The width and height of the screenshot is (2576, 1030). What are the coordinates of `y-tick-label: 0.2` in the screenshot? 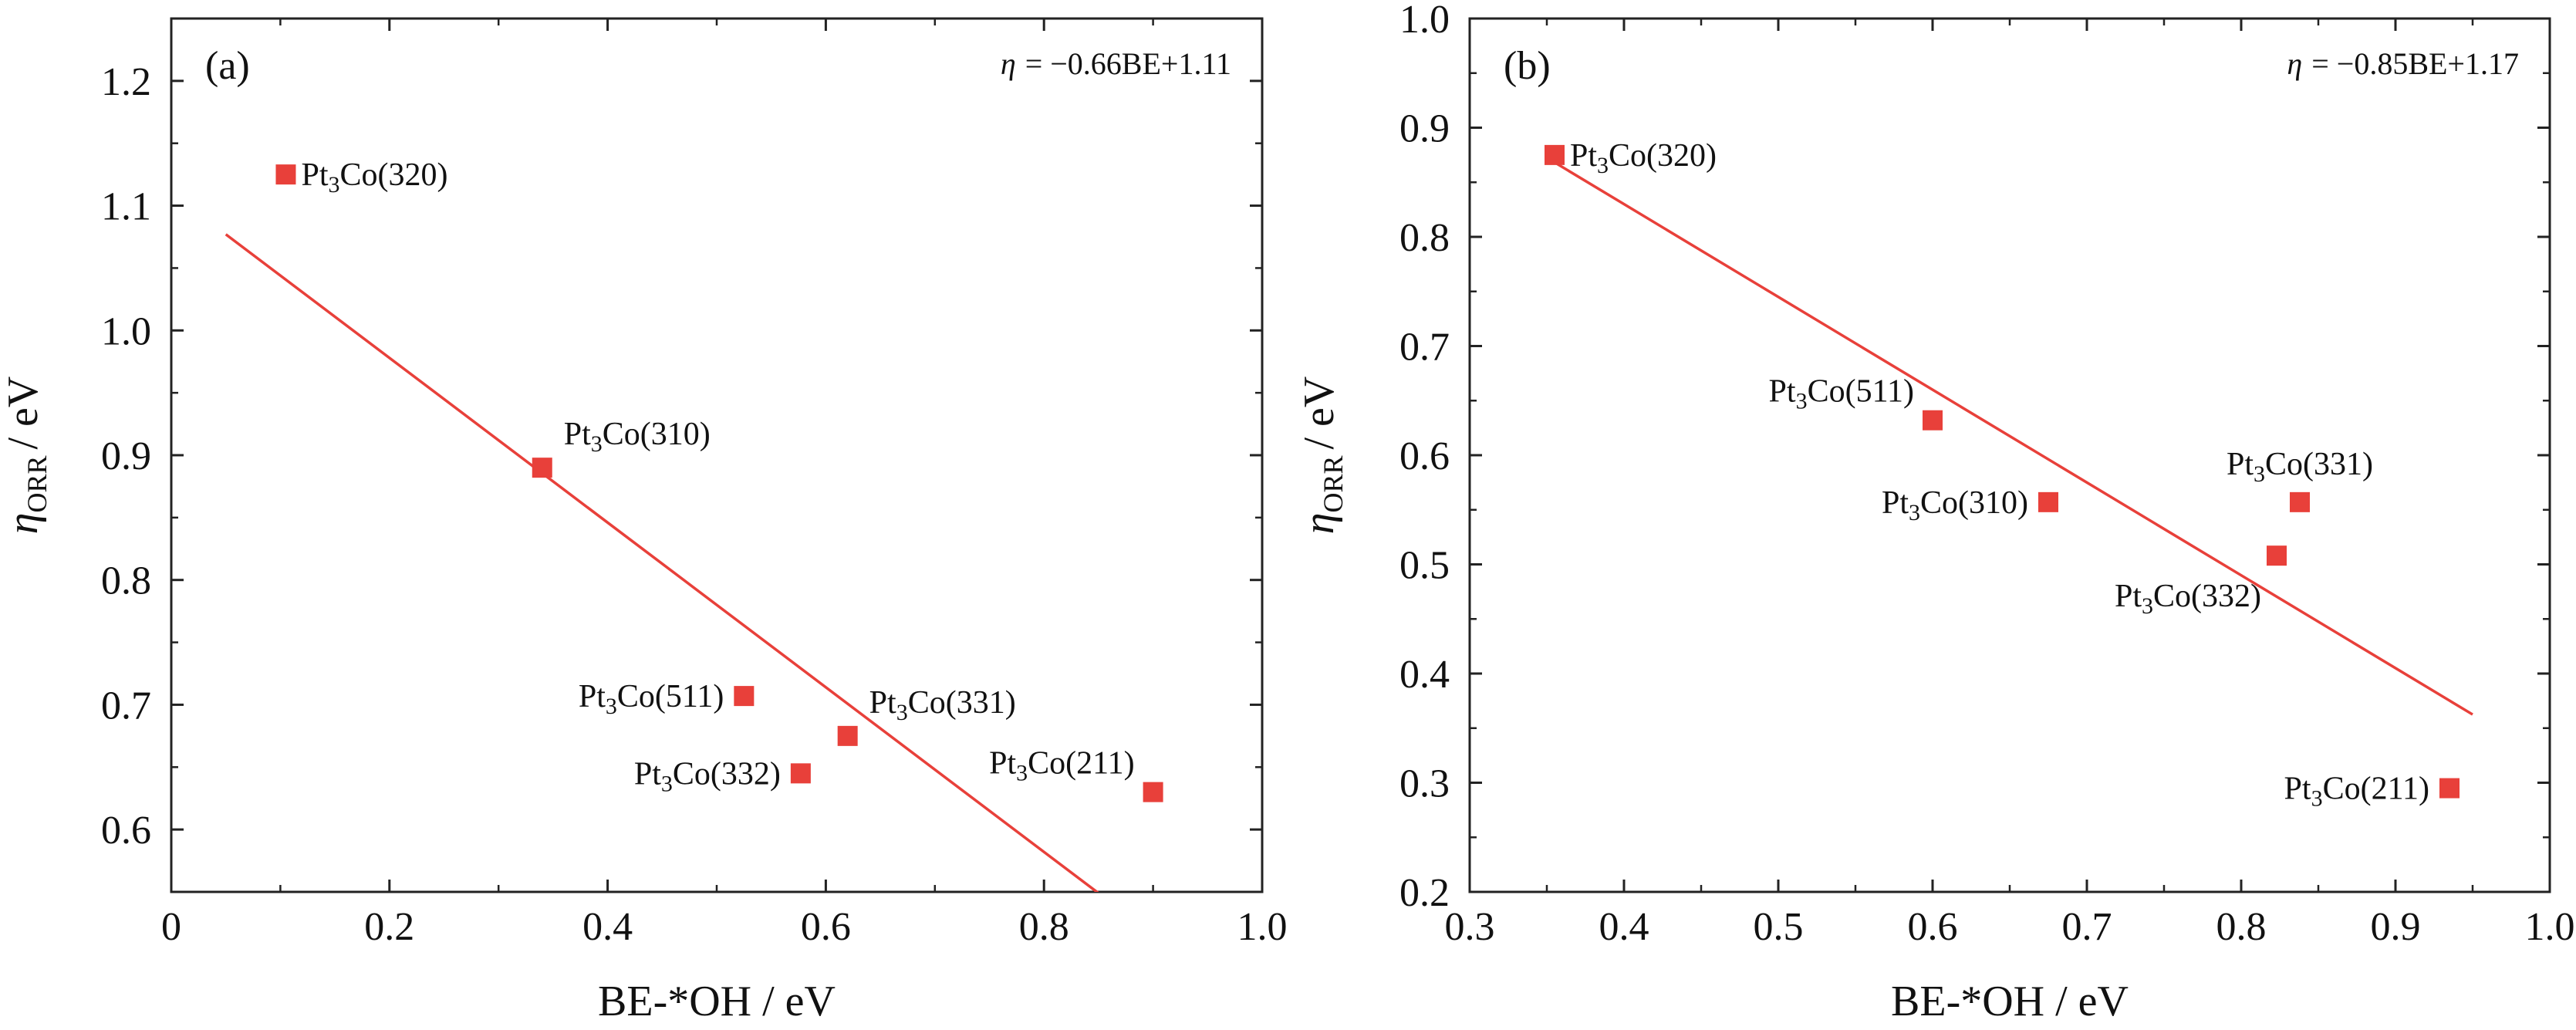 It's located at (1424, 893).